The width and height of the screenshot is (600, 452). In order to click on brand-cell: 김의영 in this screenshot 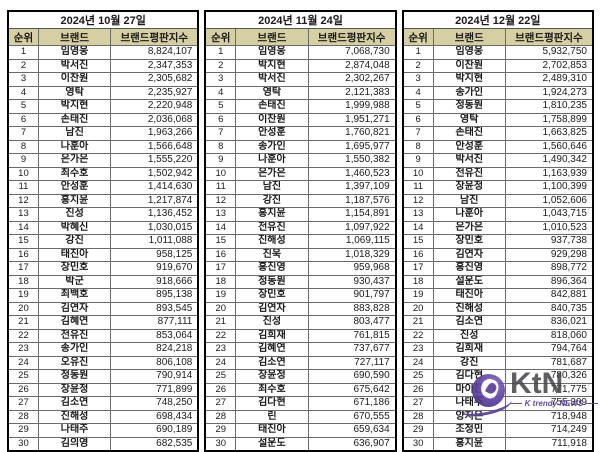, I will do `click(74, 444)`.